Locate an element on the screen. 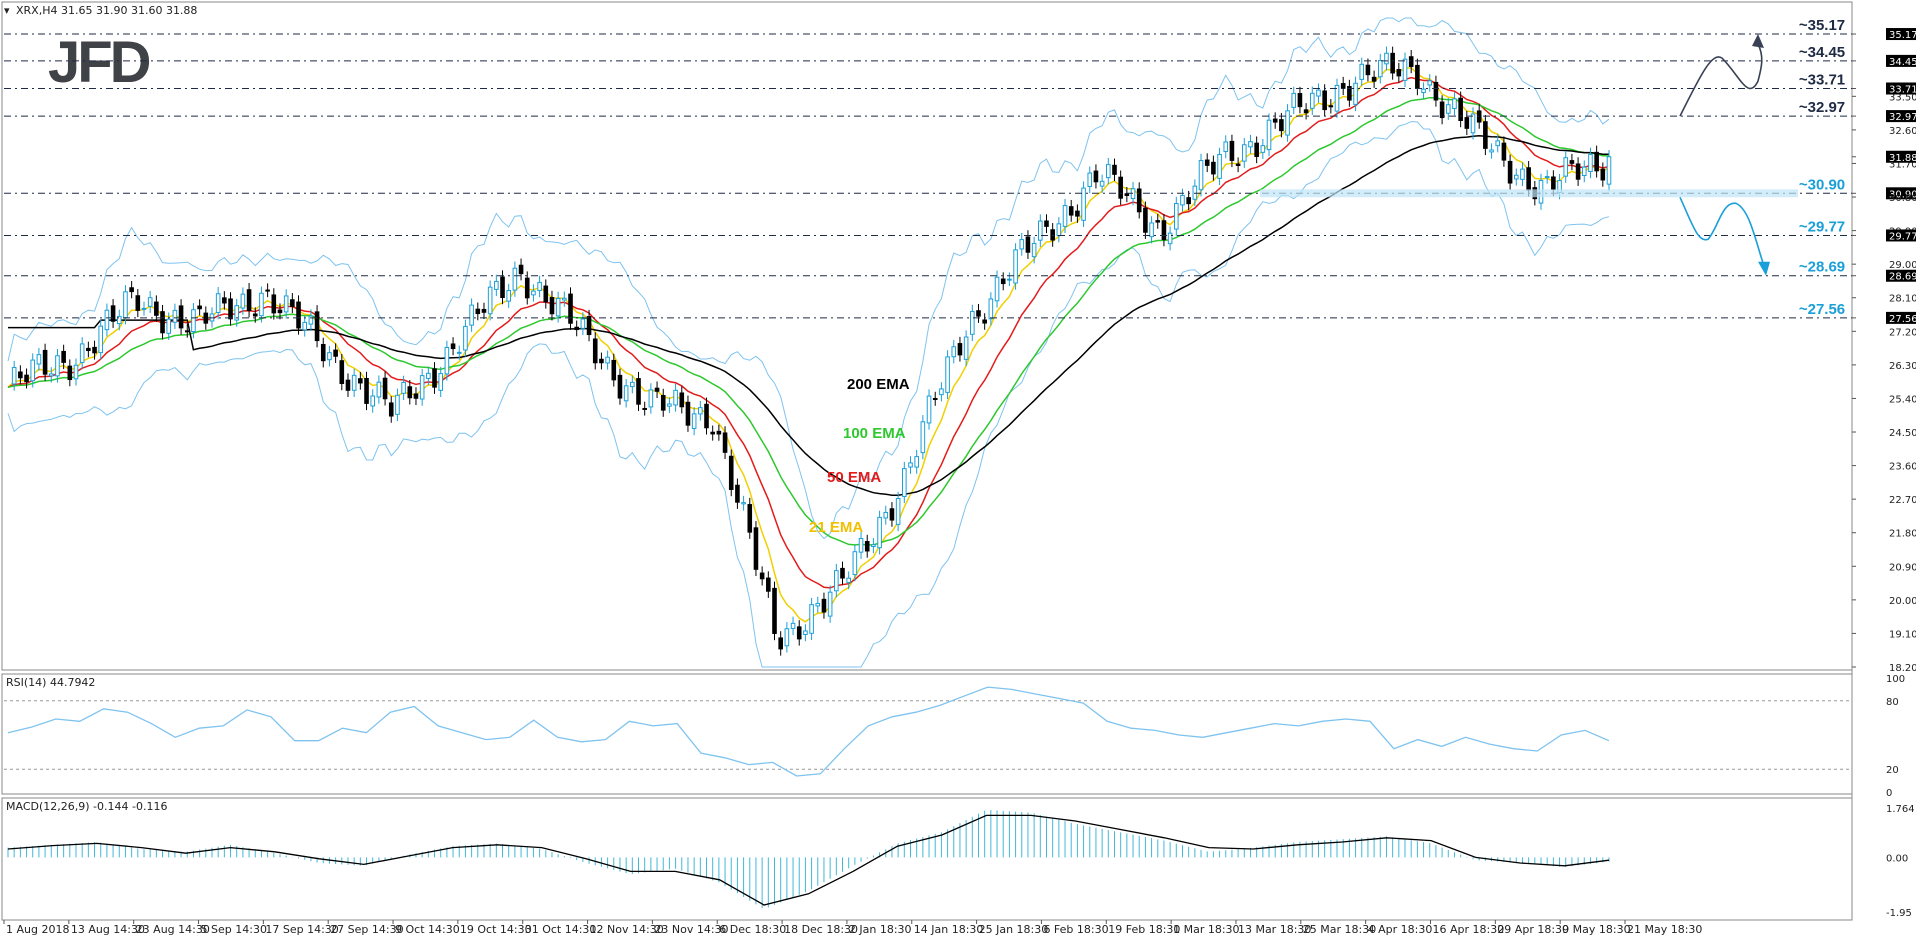 The image size is (1916, 936). price-tick-label: 29.00 is located at coordinates (1902, 265).